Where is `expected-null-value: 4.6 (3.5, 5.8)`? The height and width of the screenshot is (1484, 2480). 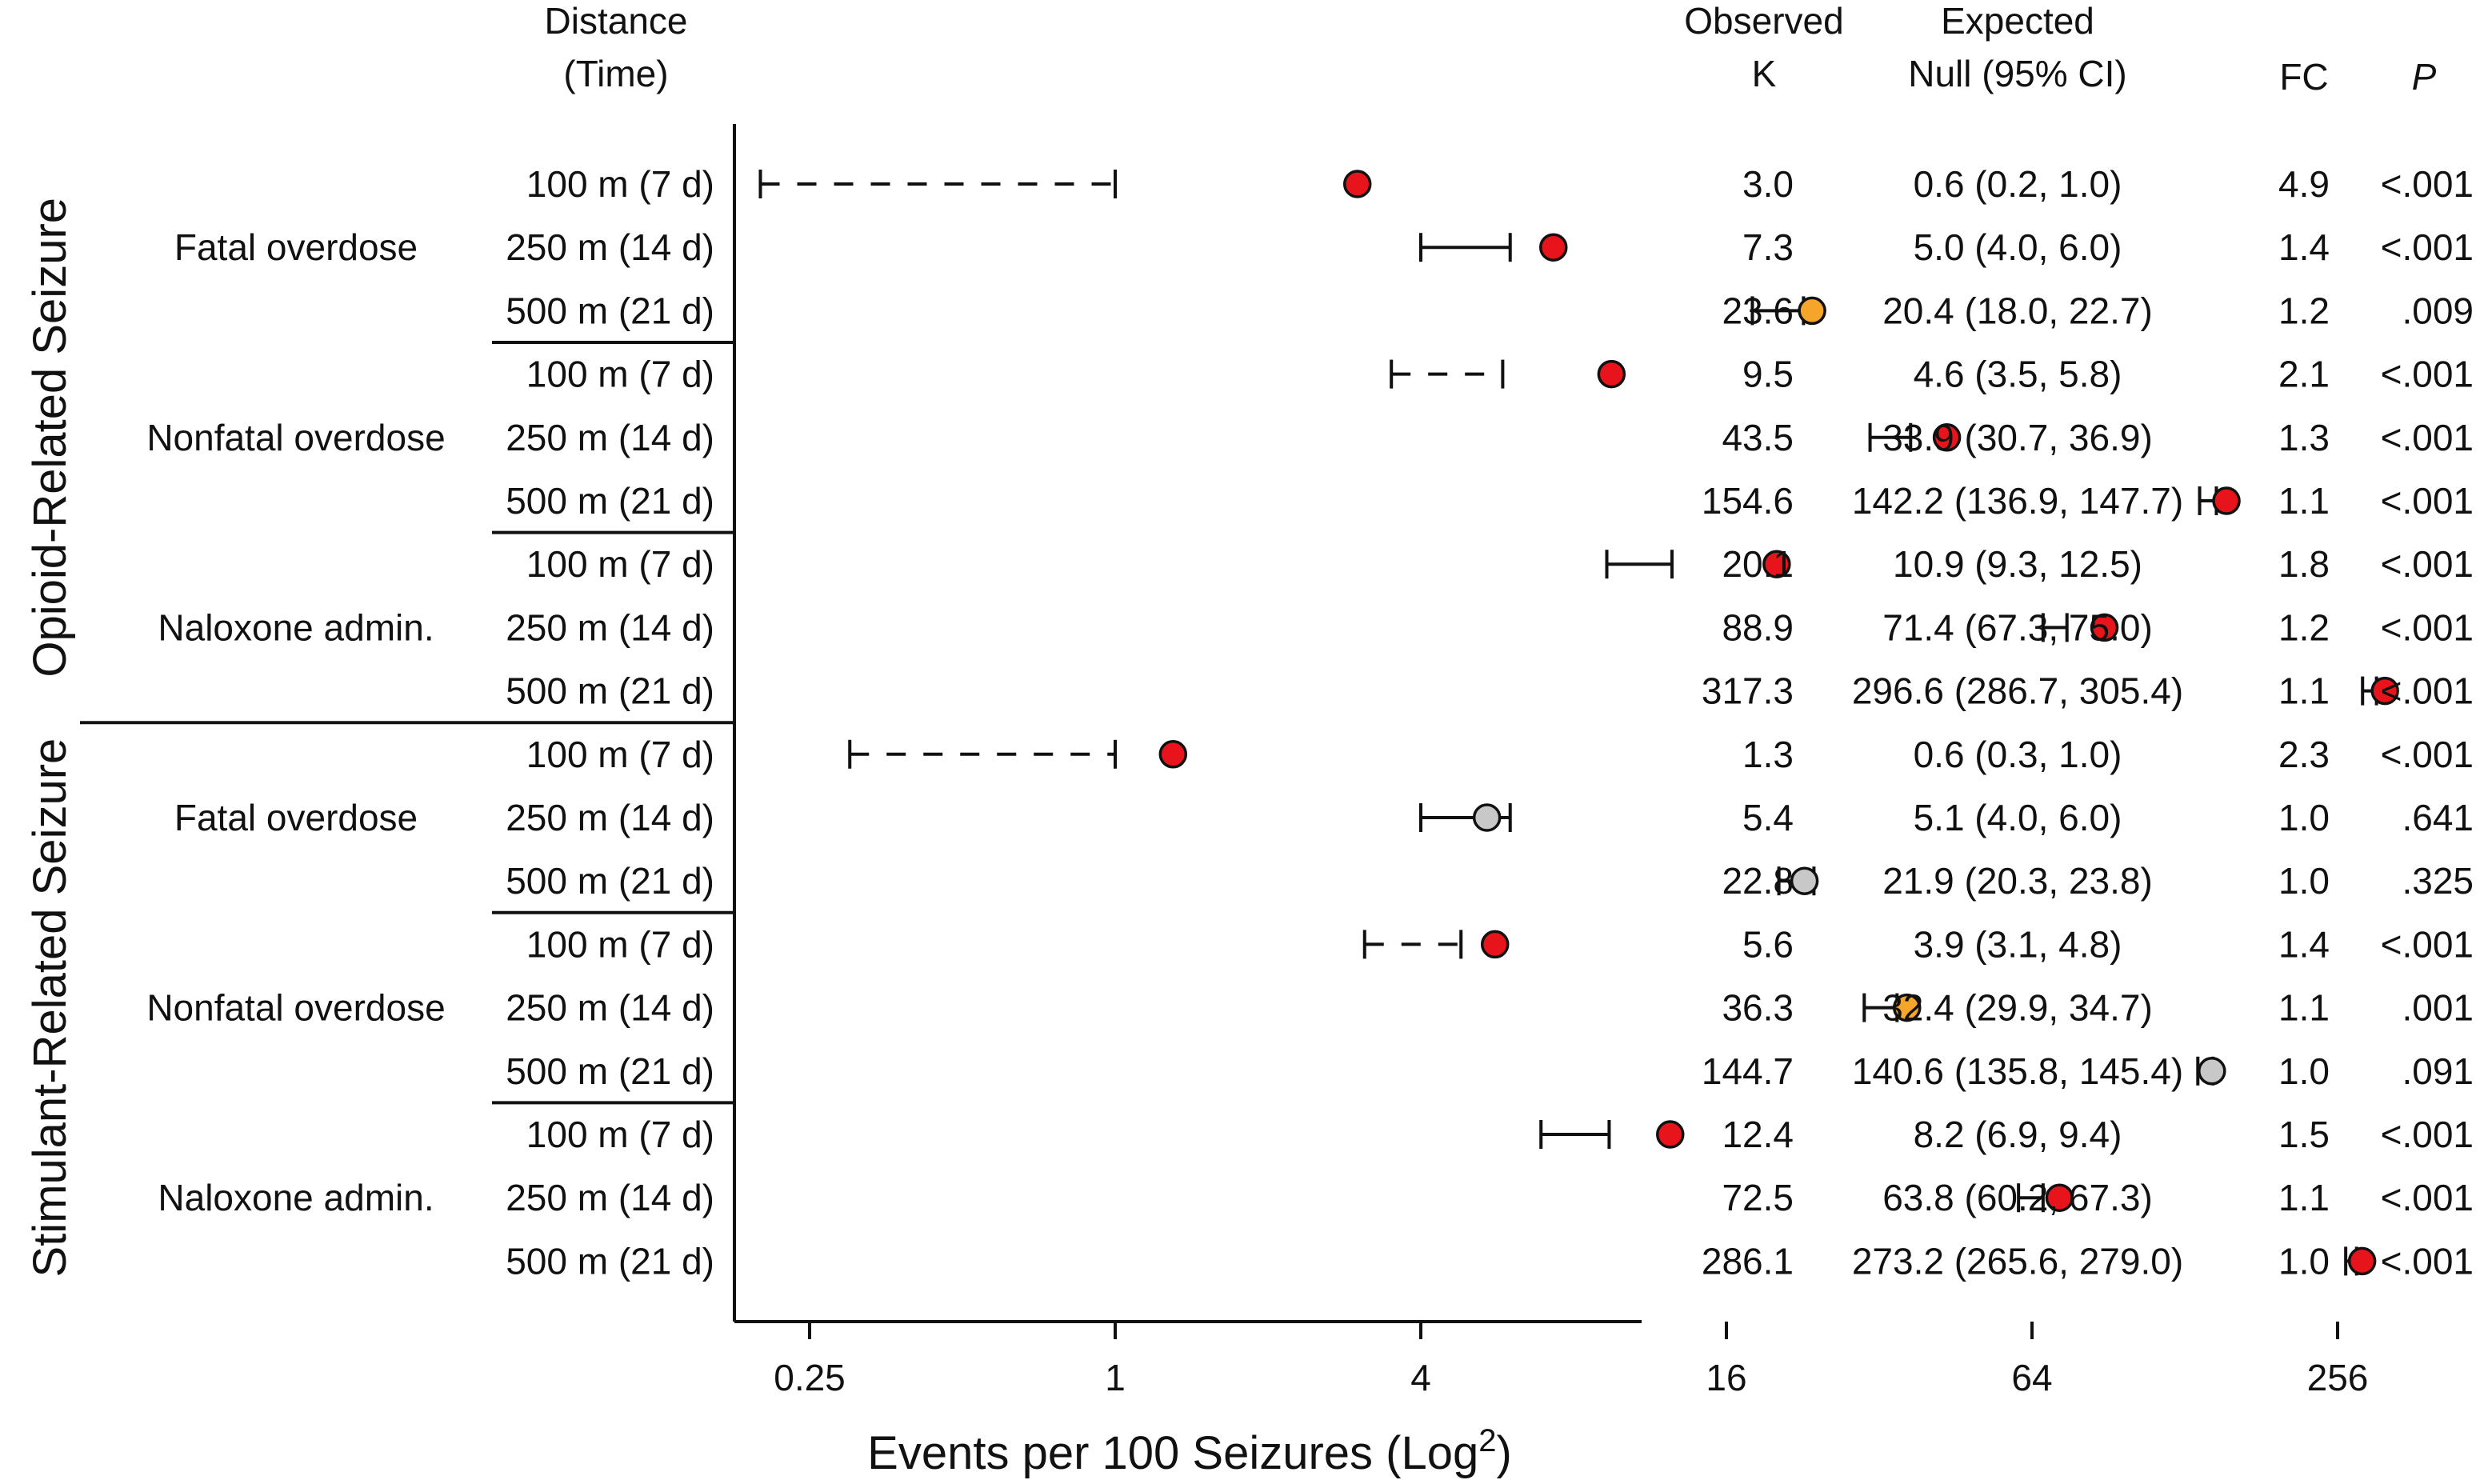 expected-null-value: 4.6 (3.5, 5.8) is located at coordinates (2018, 374).